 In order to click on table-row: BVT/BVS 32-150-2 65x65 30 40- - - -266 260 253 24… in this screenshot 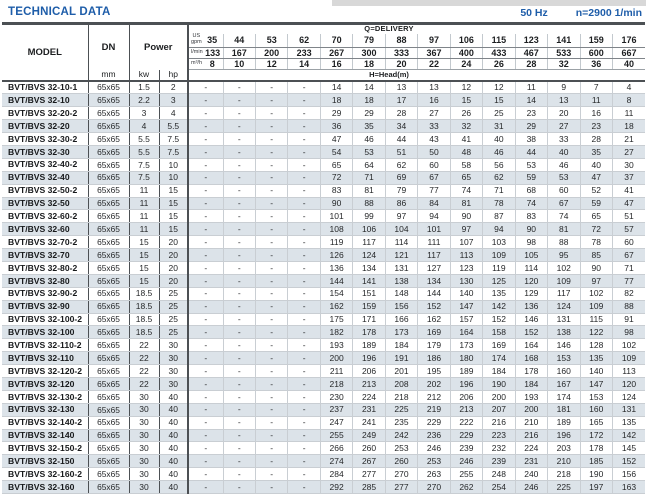, I will do `click(323, 448)`.